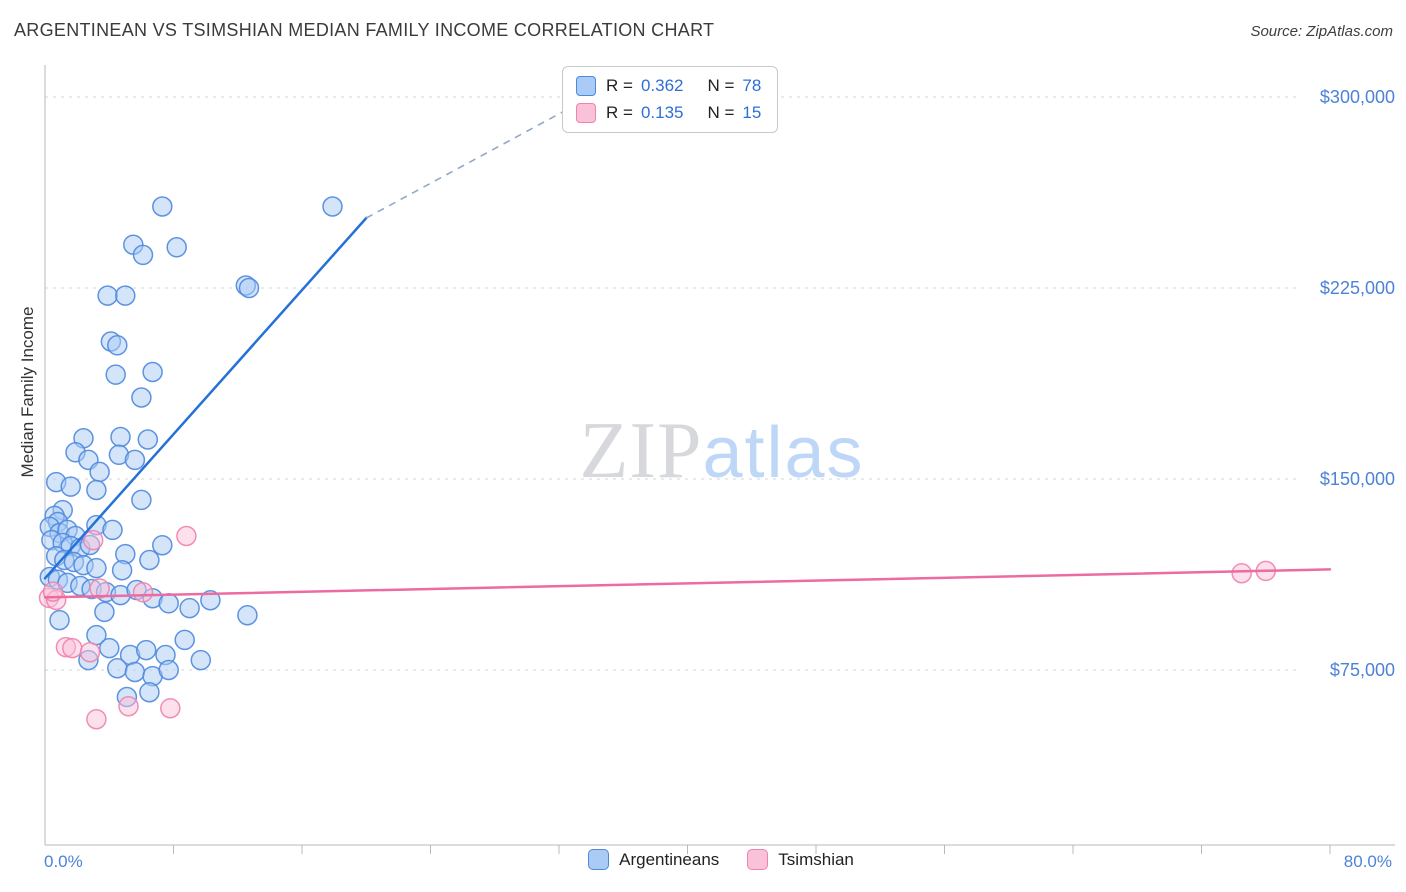  Describe the element at coordinates (758, 859) in the screenshot. I see `bottom-swatch-tsimshian` at that location.